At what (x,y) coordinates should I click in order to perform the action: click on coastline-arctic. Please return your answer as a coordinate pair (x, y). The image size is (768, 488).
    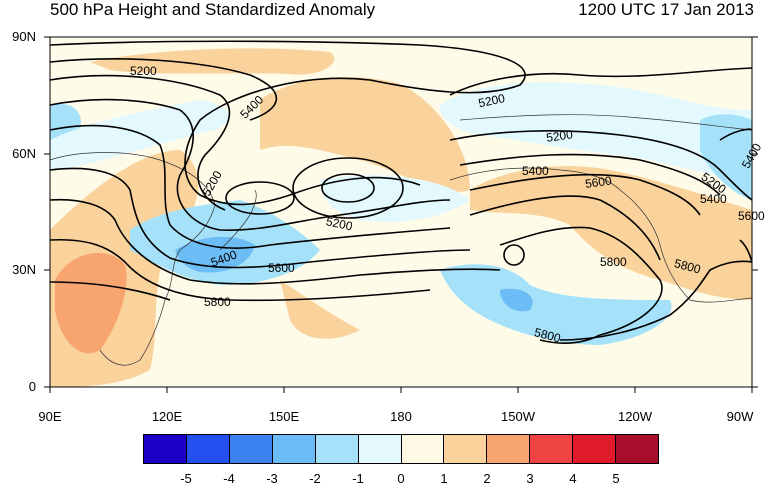
    Looking at the image, I should click on (606, 122).